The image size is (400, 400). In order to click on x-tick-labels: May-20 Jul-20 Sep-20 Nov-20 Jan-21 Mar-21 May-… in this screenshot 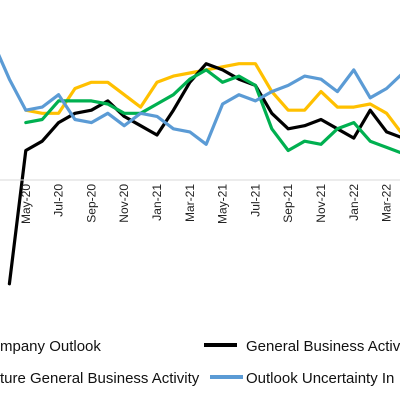, I will do `click(206, 204)`.